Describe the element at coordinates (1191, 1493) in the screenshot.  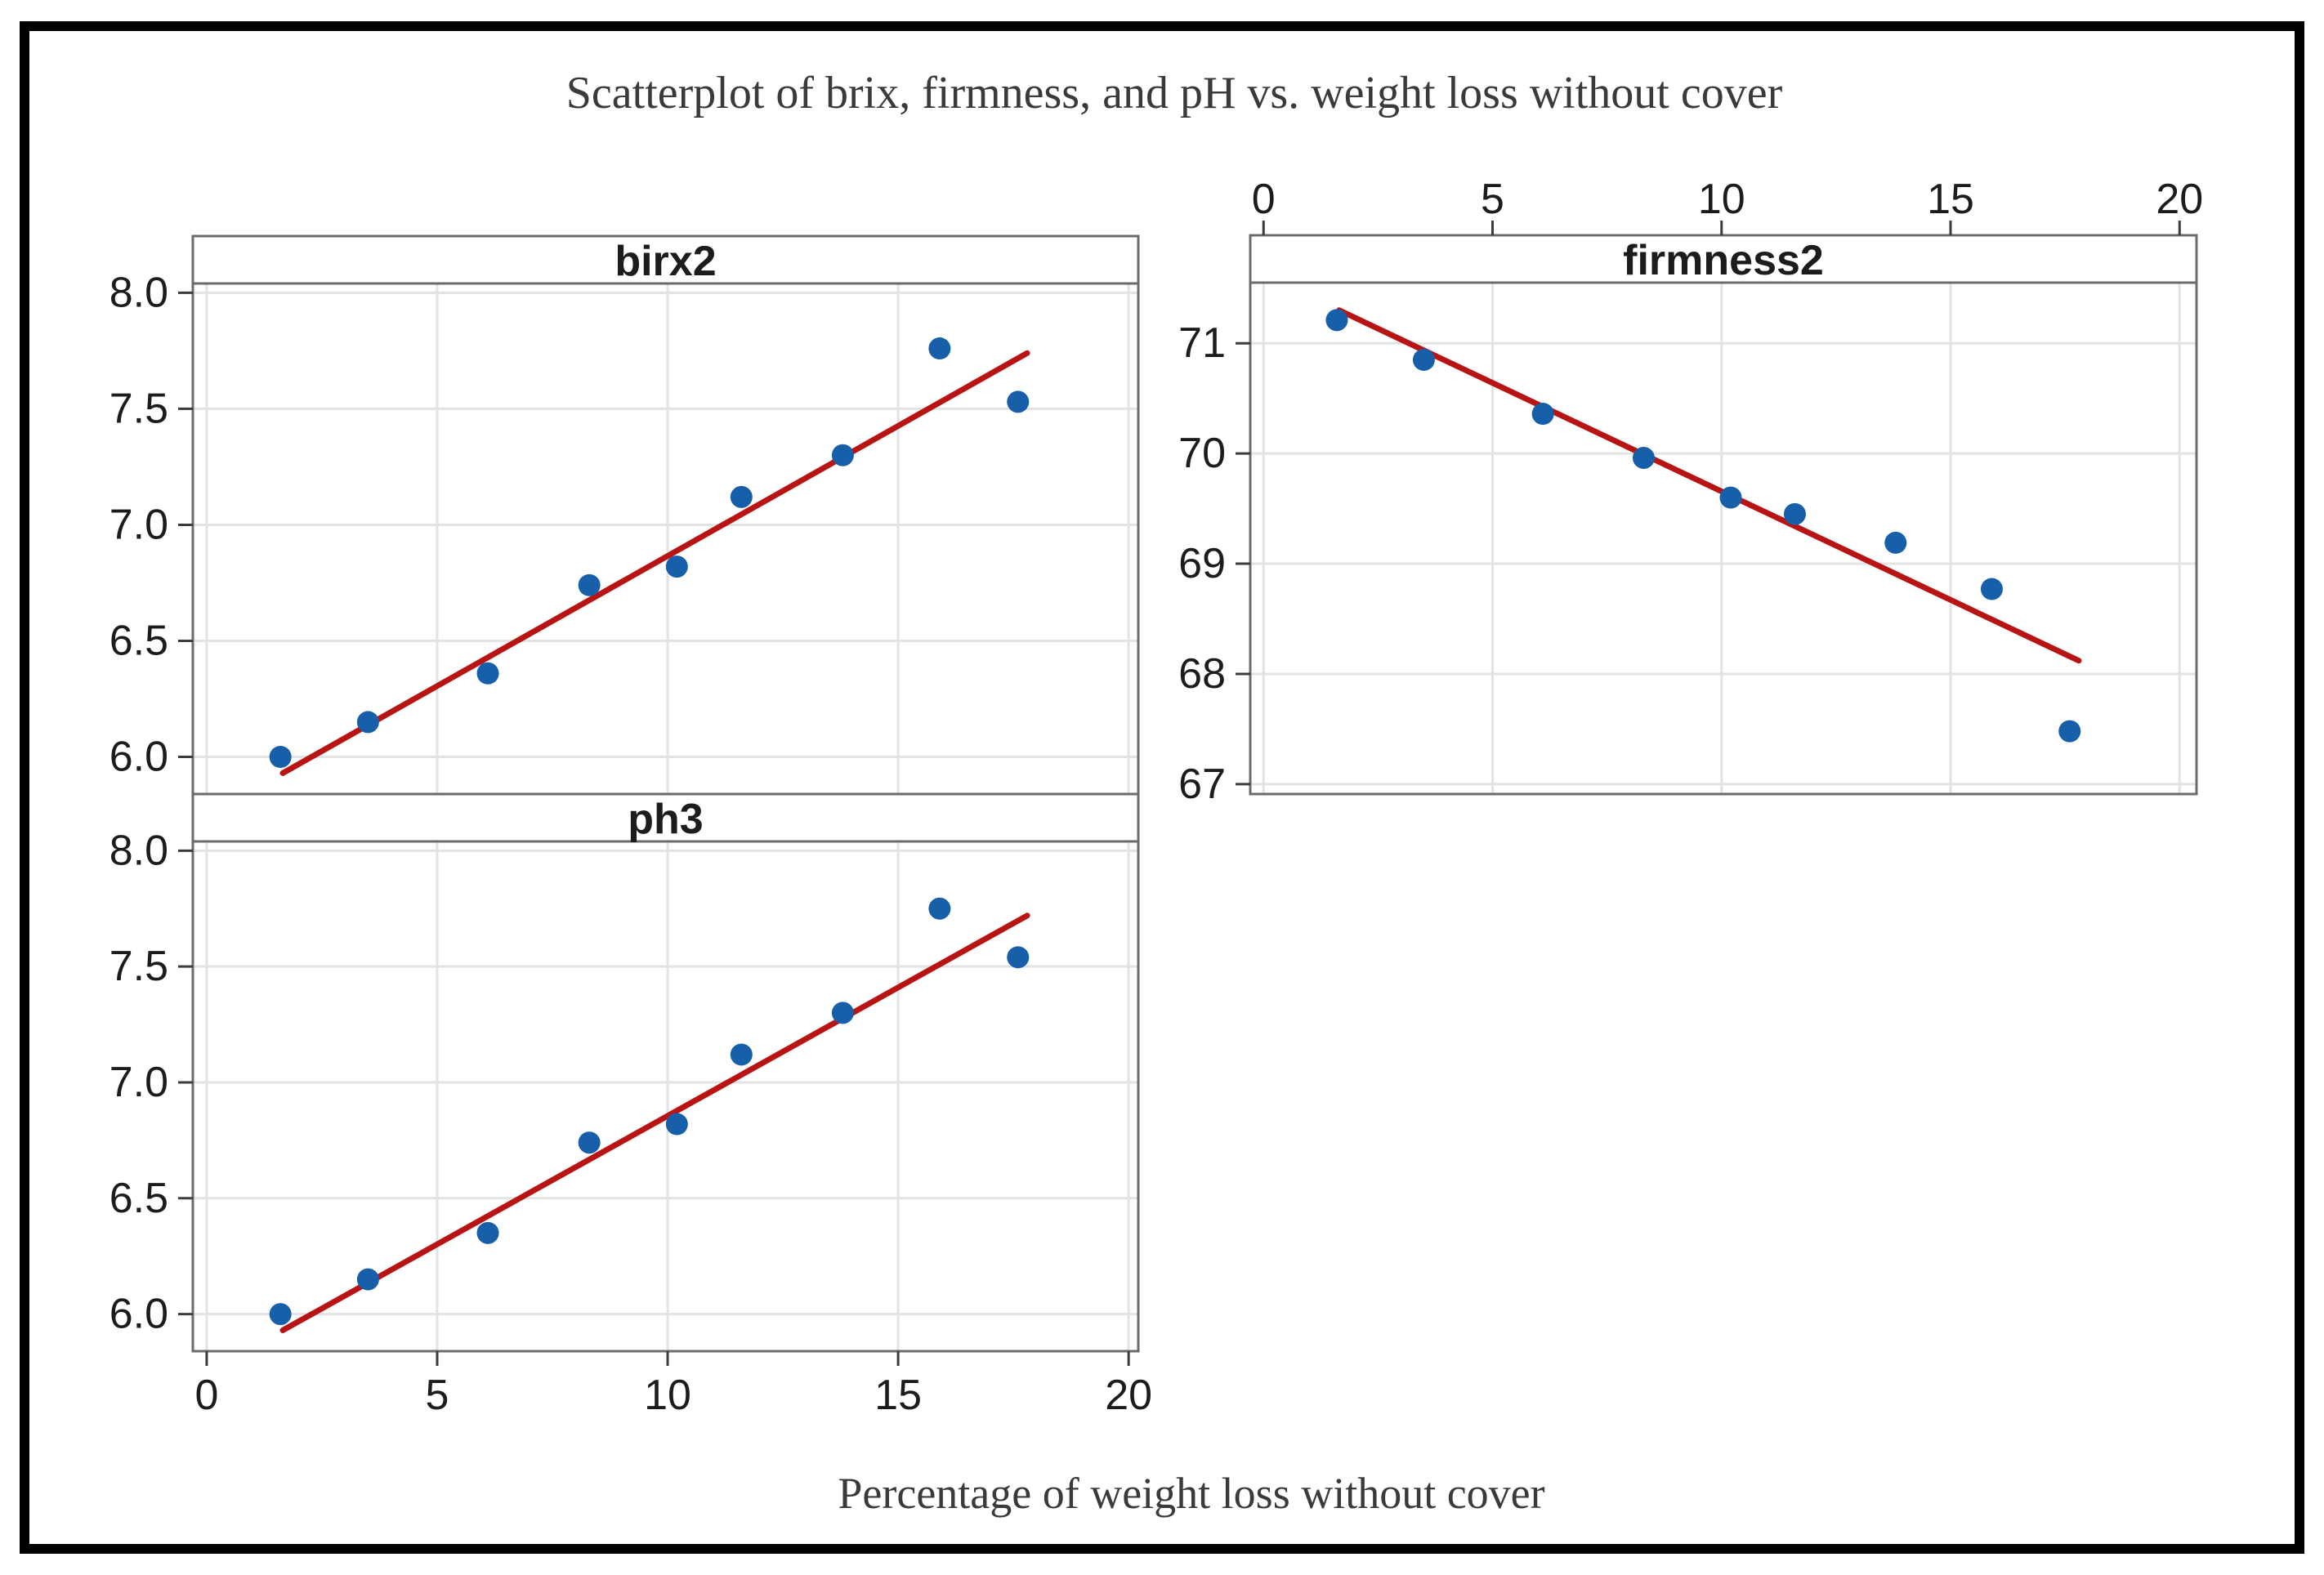
I see `x-axis-title: Percentage of weight loss without cover` at that location.